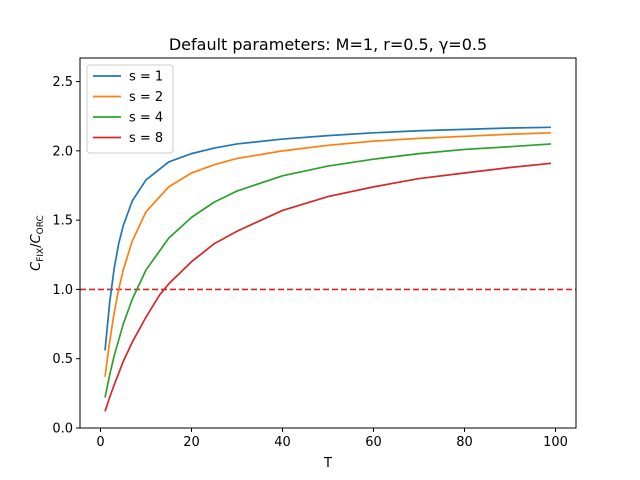 The height and width of the screenshot is (480, 640). I want to click on y-label-sub2: ORC, so click(41, 224).